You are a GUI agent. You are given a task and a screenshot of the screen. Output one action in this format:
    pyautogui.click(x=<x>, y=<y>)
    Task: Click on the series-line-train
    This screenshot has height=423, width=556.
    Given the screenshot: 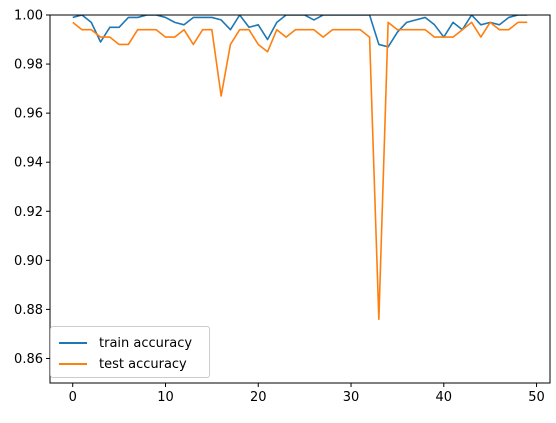 What is the action you would take?
    pyautogui.click(x=300, y=31)
    